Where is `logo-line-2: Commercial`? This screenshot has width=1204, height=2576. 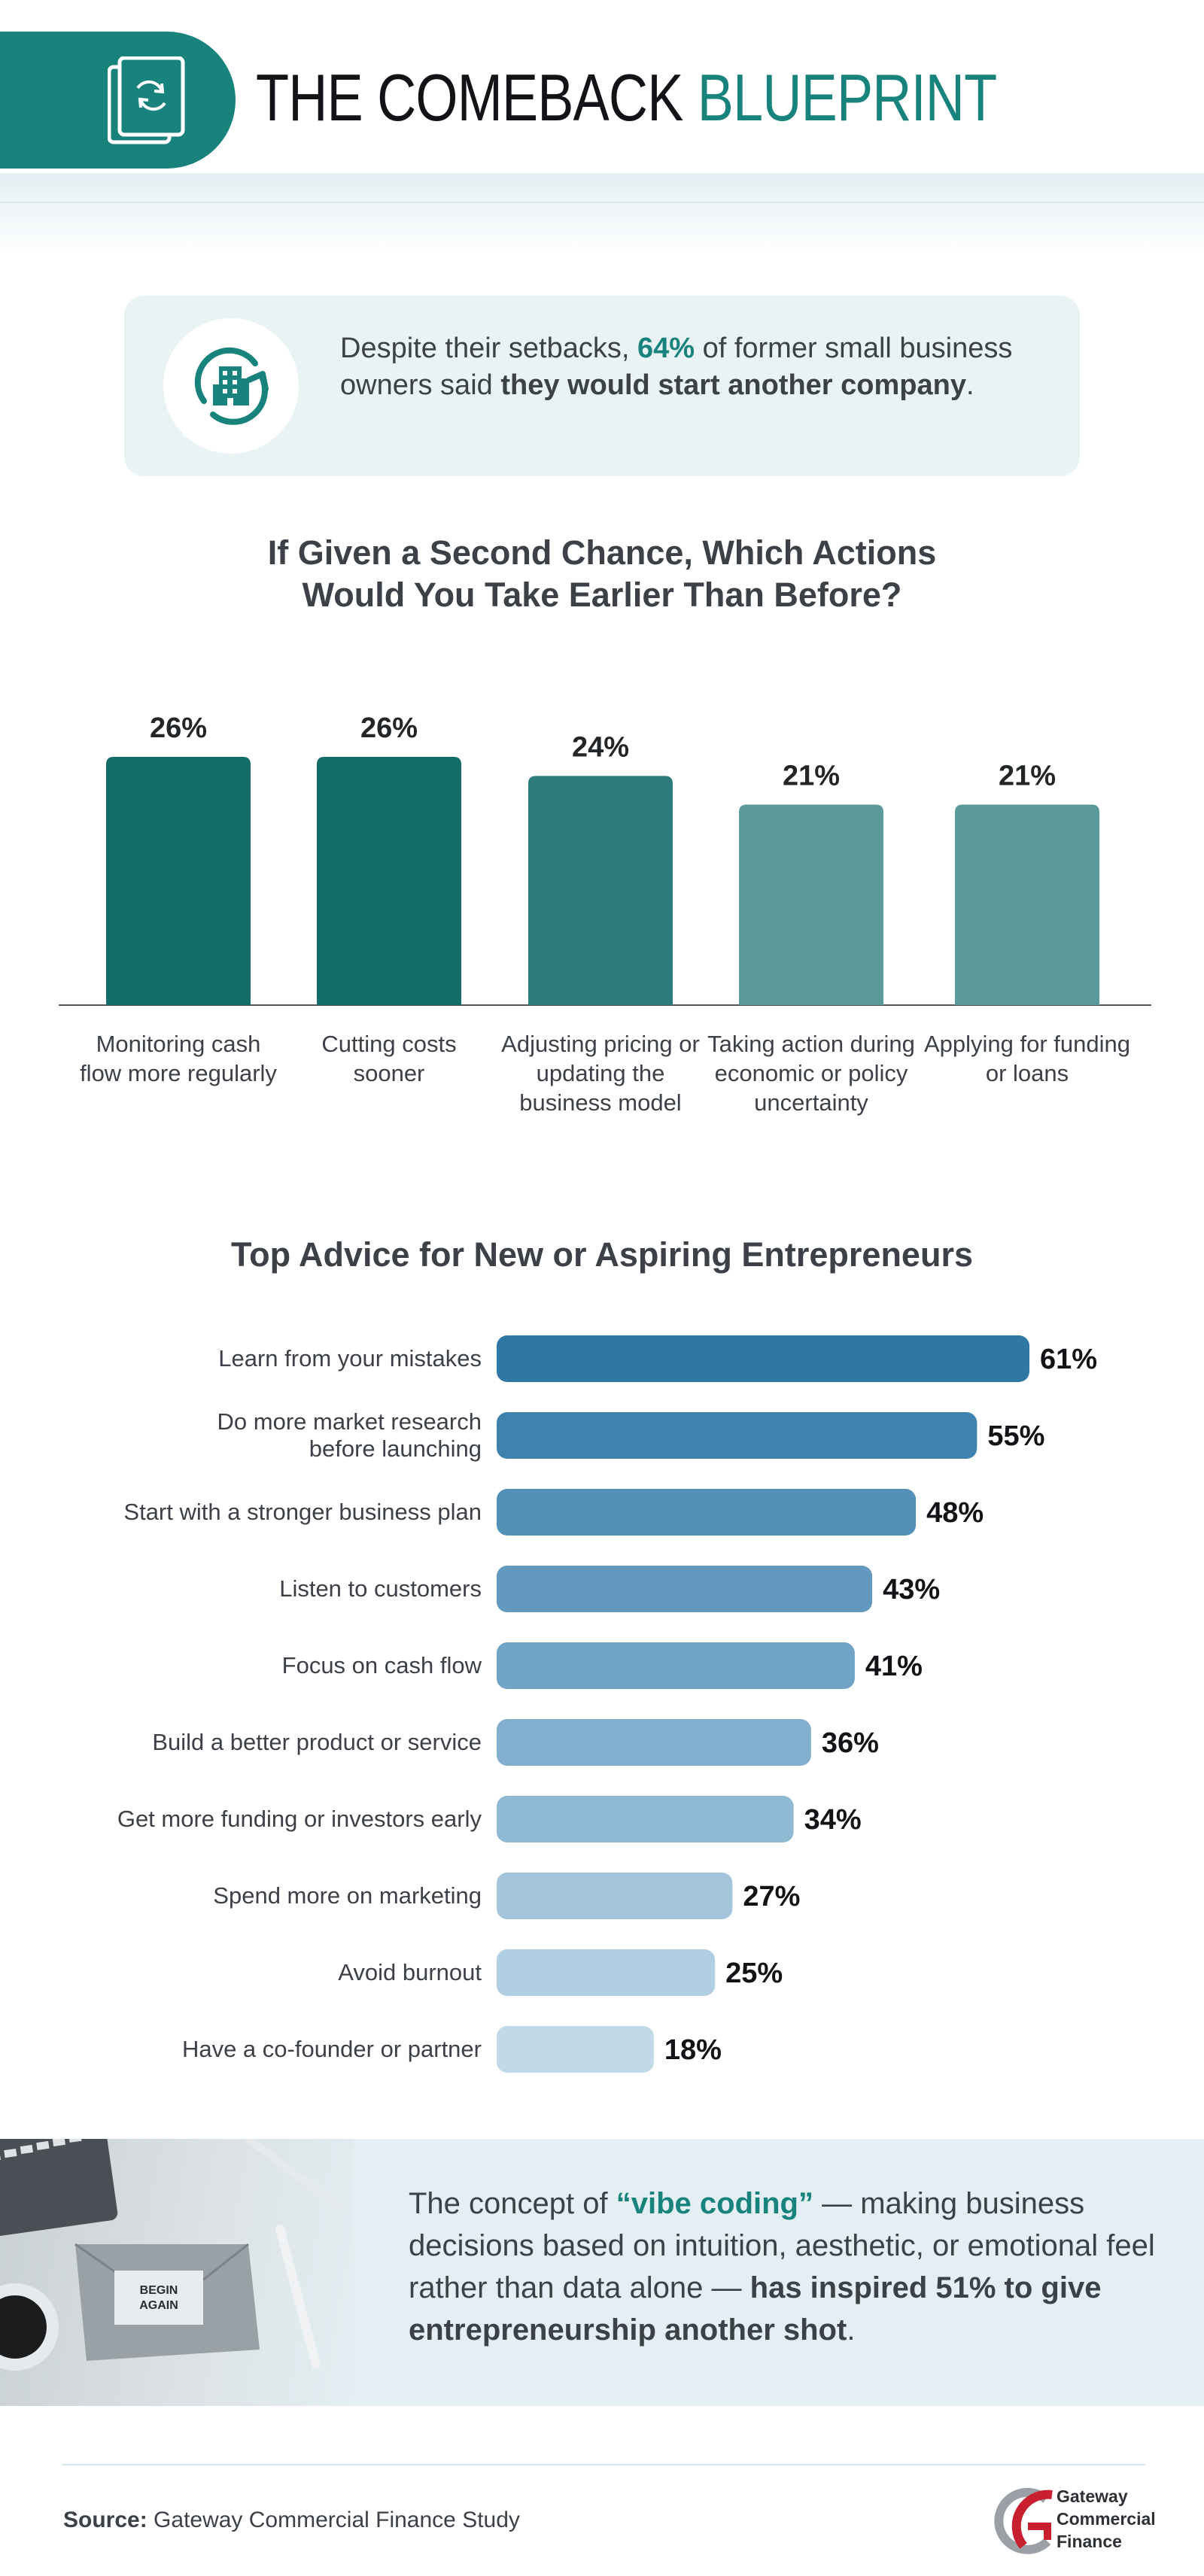 logo-line-2: Commercial is located at coordinates (1106, 2519).